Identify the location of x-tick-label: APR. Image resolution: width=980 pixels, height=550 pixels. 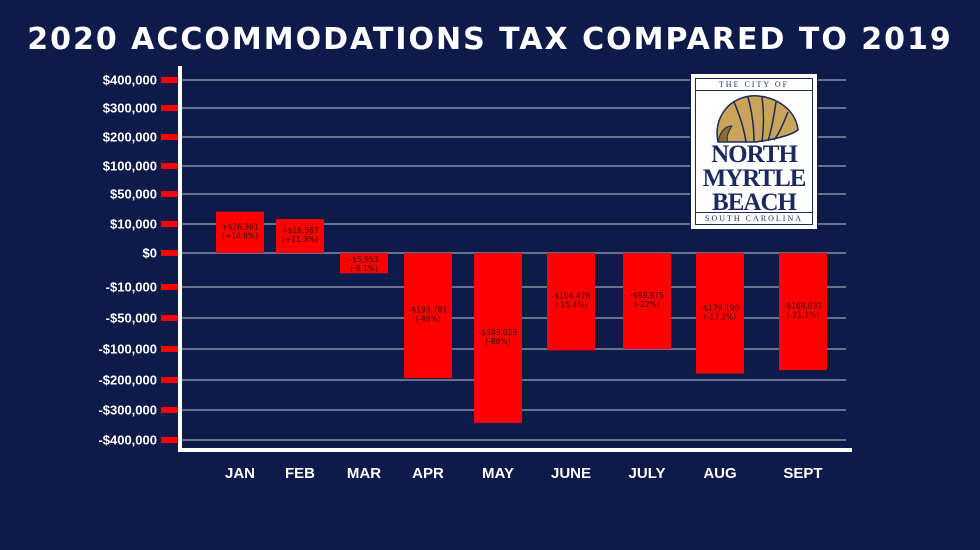
(428, 473).